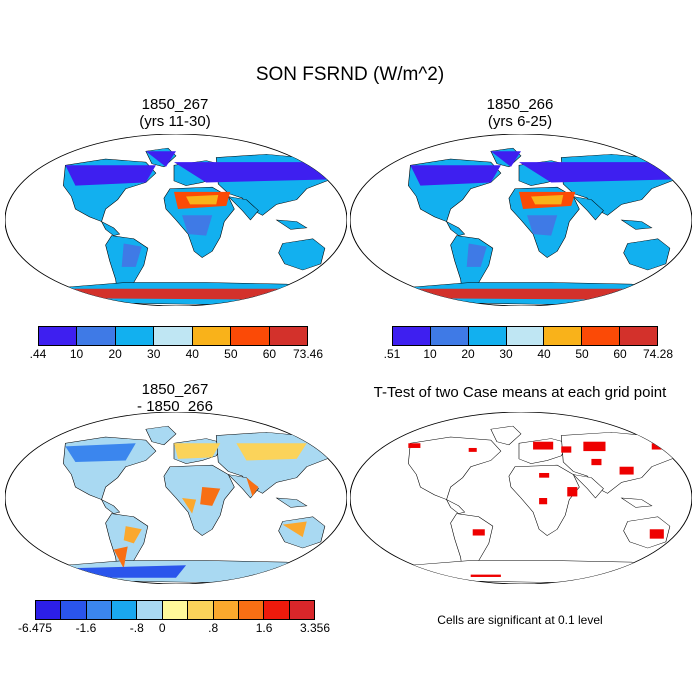 The height and width of the screenshot is (700, 700). I want to click on panel-title-1-line2: (yrs 11-30), so click(175, 121).